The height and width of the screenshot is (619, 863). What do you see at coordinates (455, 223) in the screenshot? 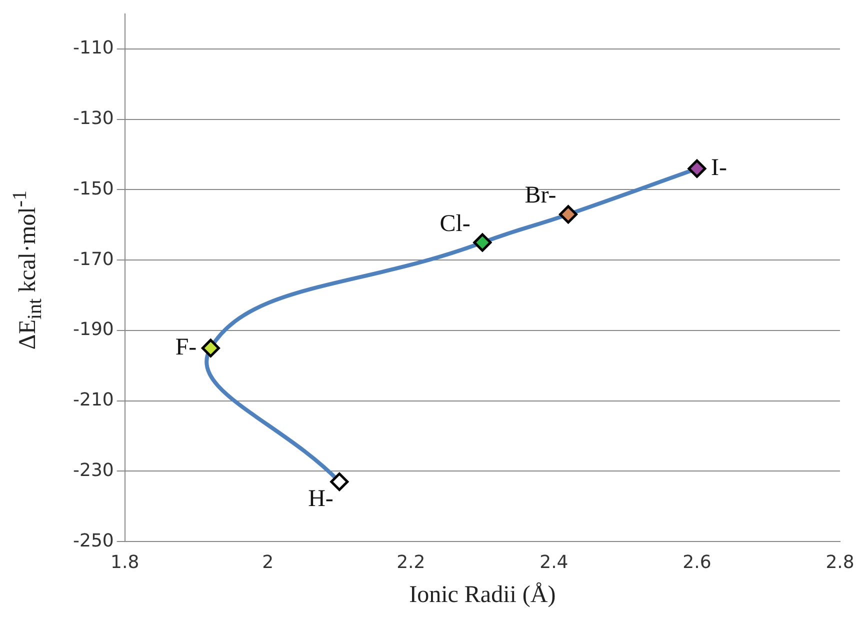
I see `annotation: Cl-` at bounding box center [455, 223].